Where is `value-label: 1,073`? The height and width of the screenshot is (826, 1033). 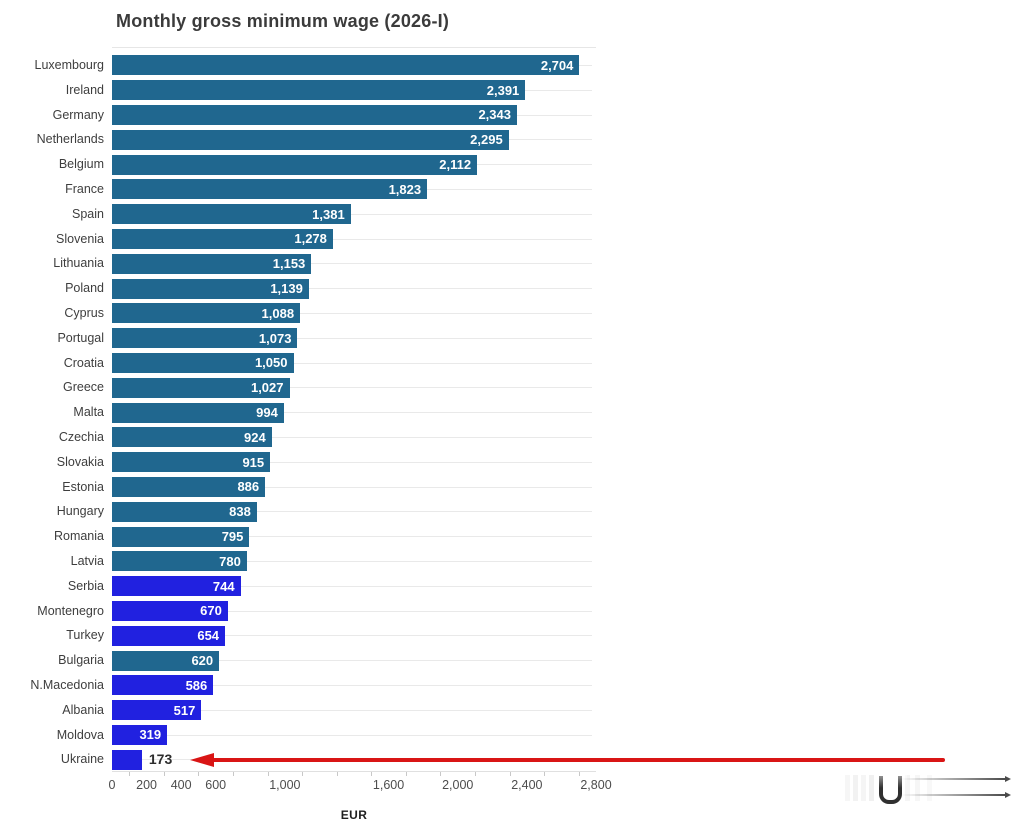
value-label: 1,073 is located at coordinates (275, 338).